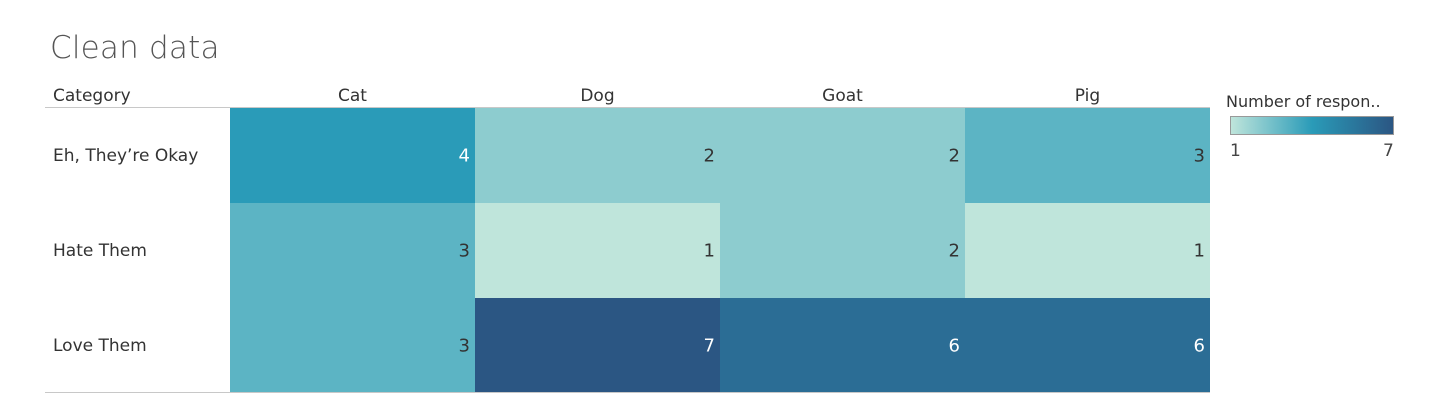 This screenshot has width=1429, height=403. What do you see at coordinates (100, 346) in the screenshot?
I see `row-label-love: Love Them` at bounding box center [100, 346].